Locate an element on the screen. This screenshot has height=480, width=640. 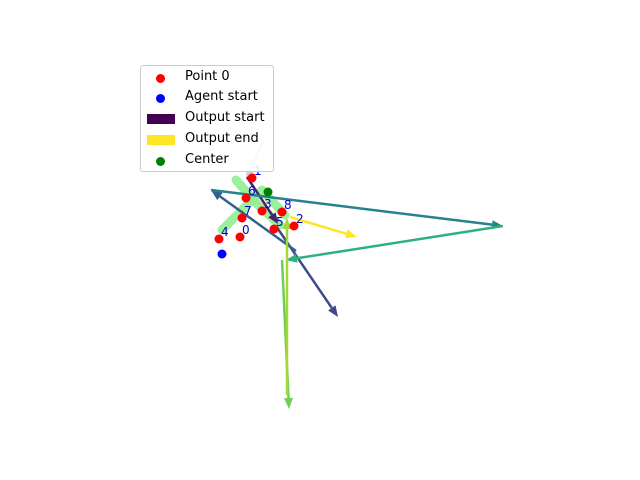
legend-label: Point 0 is located at coordinates (207, 76).